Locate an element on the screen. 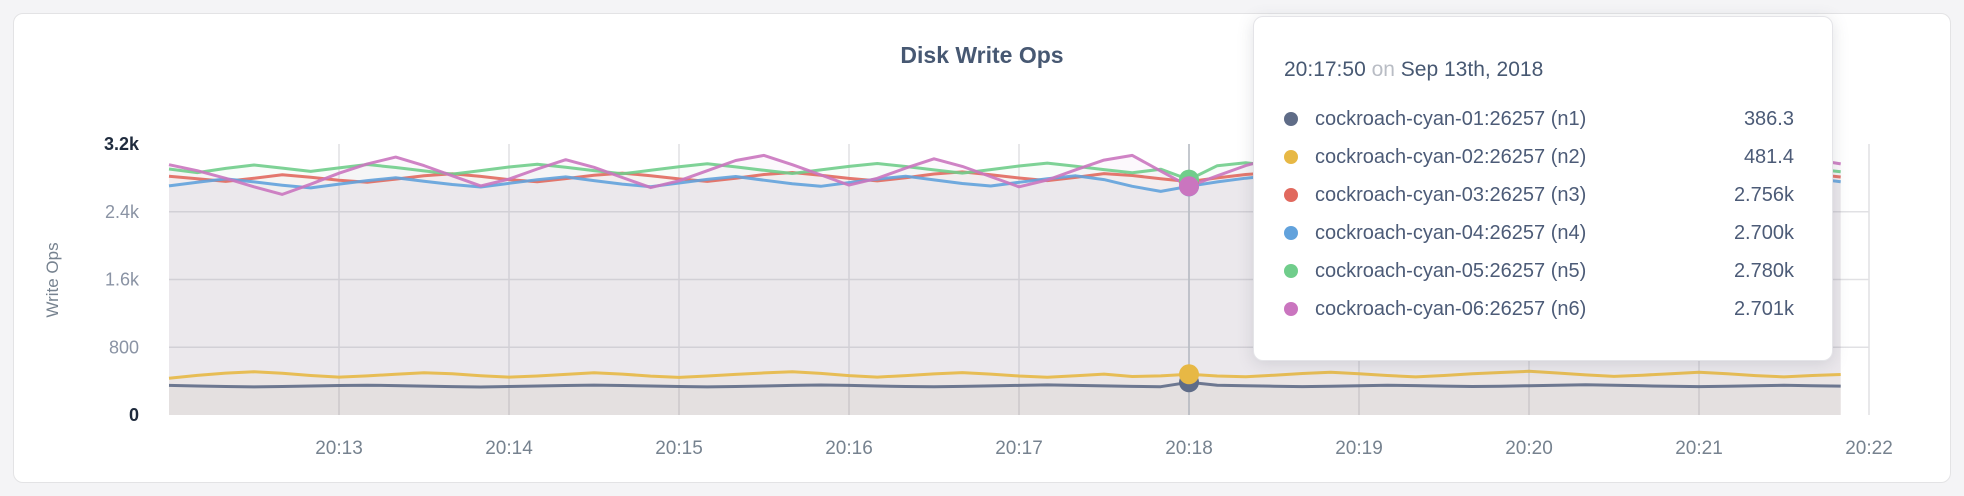  series-label: cockroach-cyan-03:26257 (n3) is located at coordinates (1451, 194).